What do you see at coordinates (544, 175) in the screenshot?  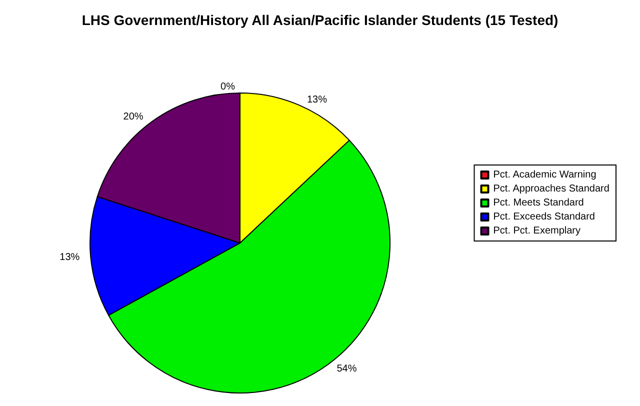 I see `legend-label: Pct. Academic Warning` at bounding box center [544, 175].